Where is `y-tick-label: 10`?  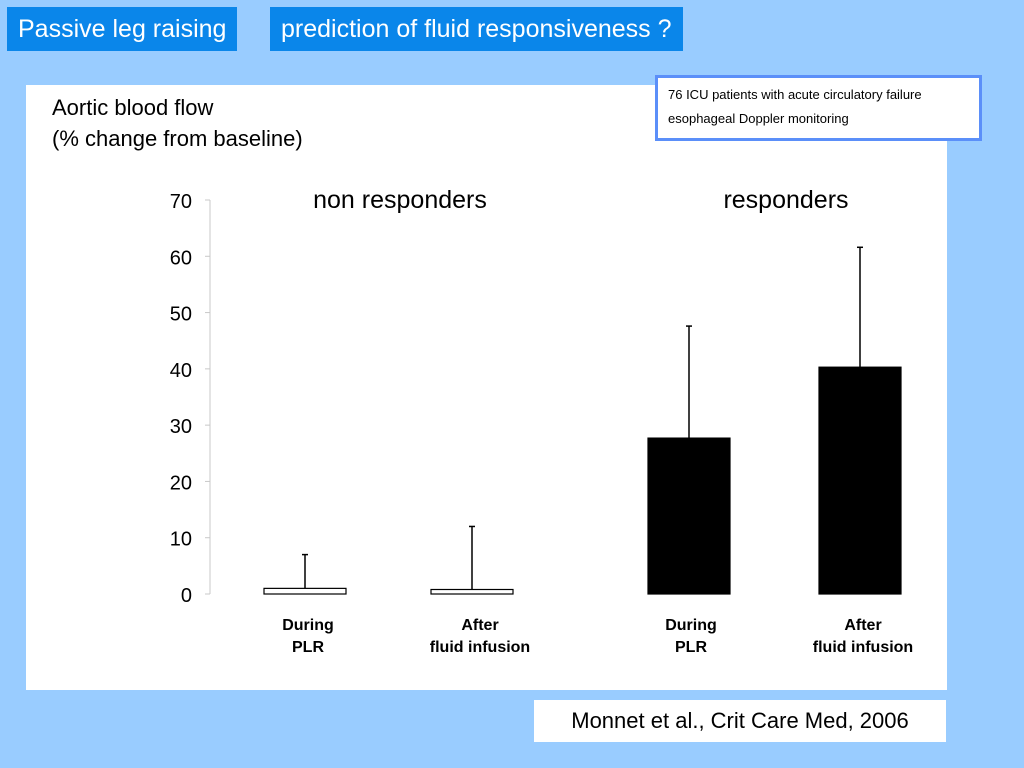
y-tick-label: 10 is located at coordinates (181, 540).